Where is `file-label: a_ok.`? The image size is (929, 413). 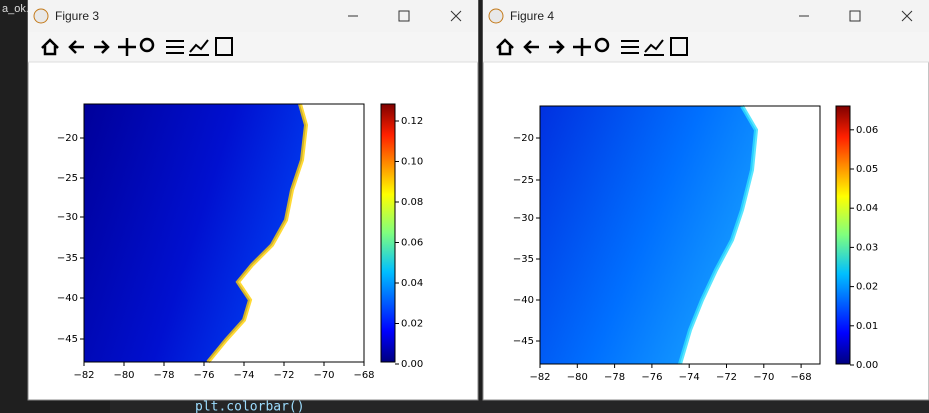 file-label: a_ok. is located at coordinates (15, 9).